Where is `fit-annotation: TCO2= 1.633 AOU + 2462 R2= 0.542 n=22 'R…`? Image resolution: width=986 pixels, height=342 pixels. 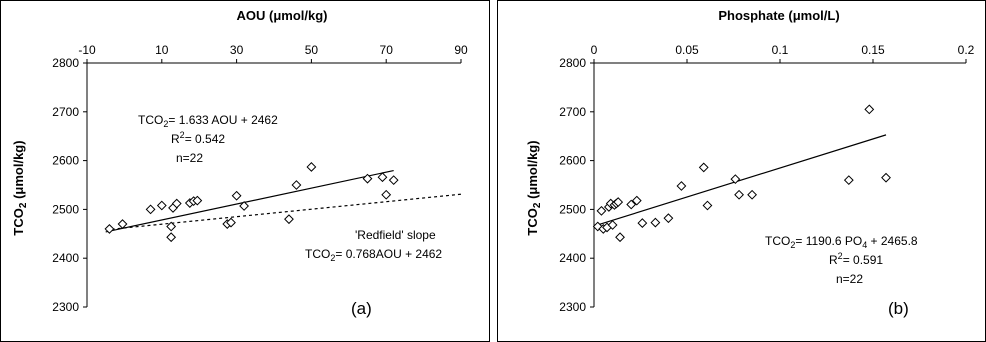
fit-annotation: TCO2= 1.633 AOU + 2462 R2= 0.542 n=22 'R… is located at coordinates (290, 188).